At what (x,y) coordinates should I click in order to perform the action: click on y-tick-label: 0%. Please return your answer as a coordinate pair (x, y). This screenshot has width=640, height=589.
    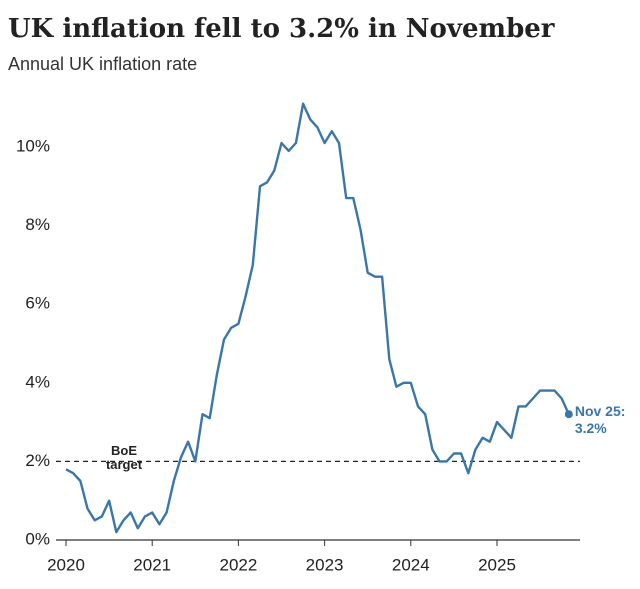
    Looking at the image, I should click on (37, 538).